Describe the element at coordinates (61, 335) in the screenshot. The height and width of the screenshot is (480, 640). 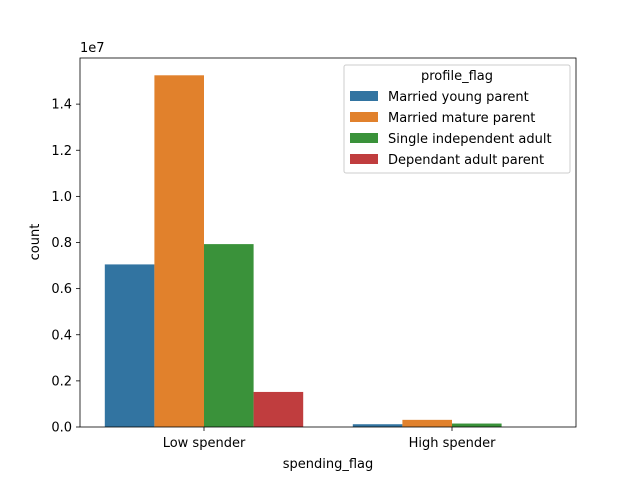
I see `y-tick-label: 0.4` at that location.